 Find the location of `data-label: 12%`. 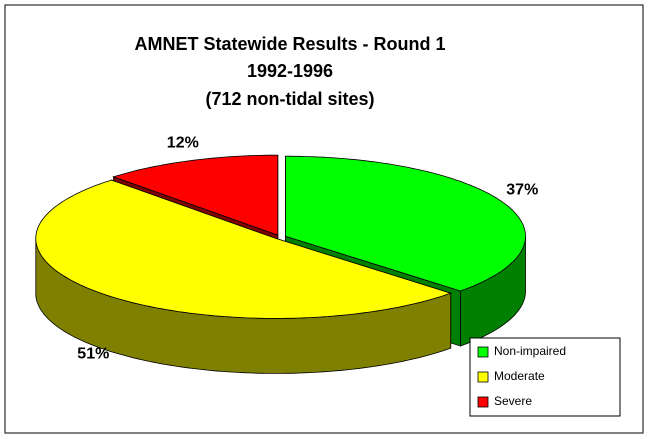

data-label: 12% is located at coordinates (183, 142).